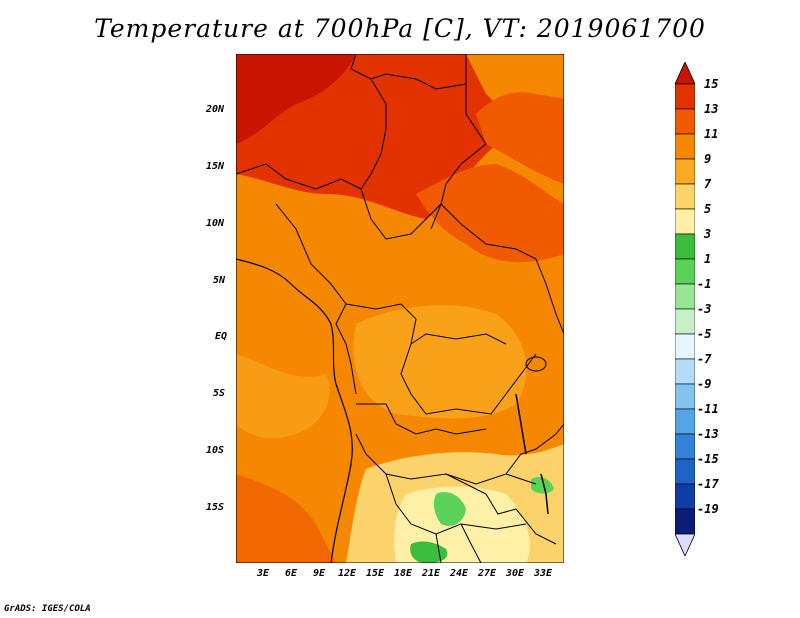 This screenshot has width=800, height=618. I want to click on contour-15c-northwest, so click(296, 99).